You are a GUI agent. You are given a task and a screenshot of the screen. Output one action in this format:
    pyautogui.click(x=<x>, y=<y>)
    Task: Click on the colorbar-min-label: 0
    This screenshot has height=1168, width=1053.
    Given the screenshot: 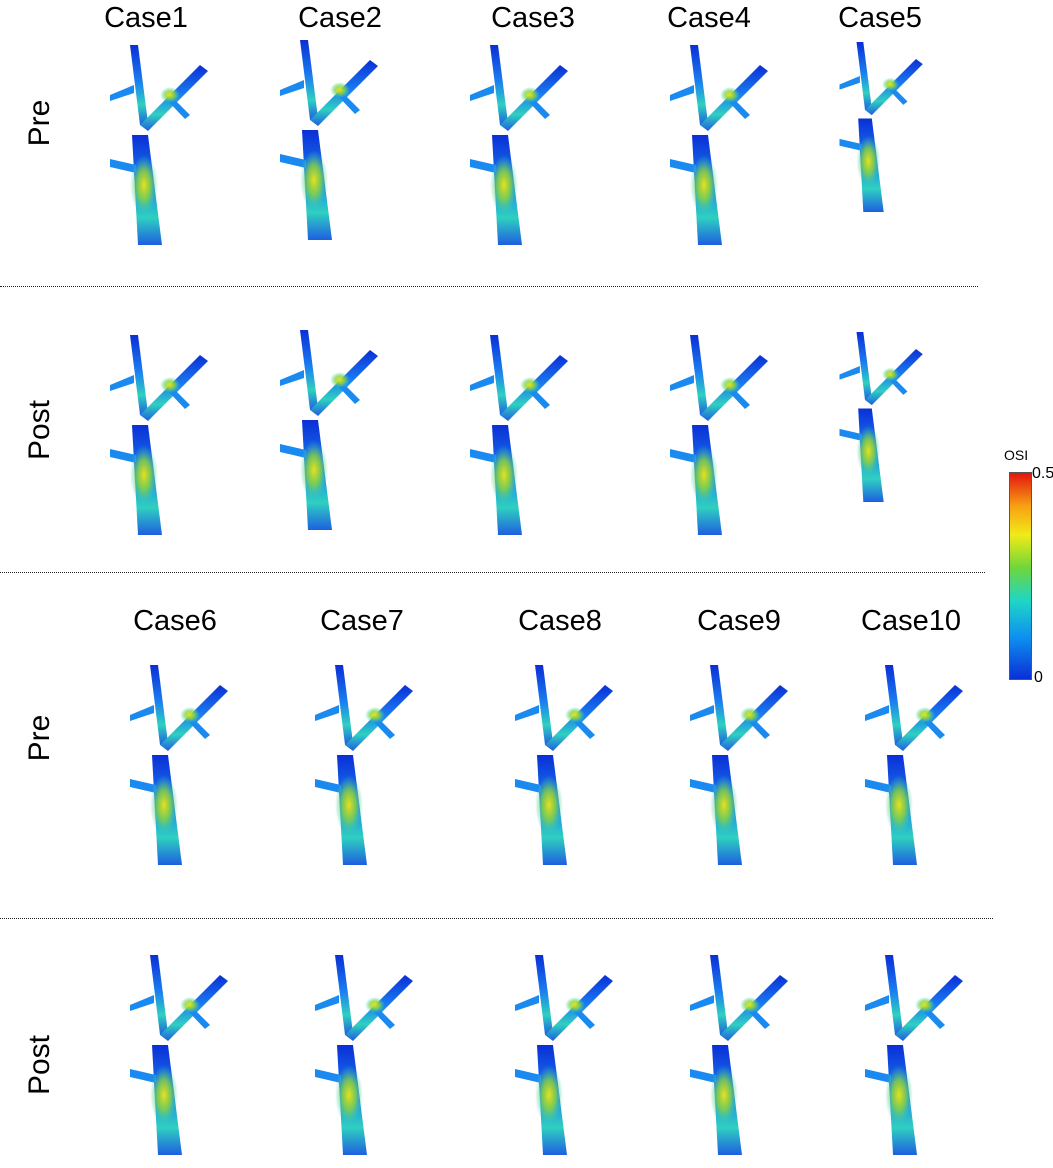 What is the action you would take?
    pyautogui.click(x=1038, y=677)
    